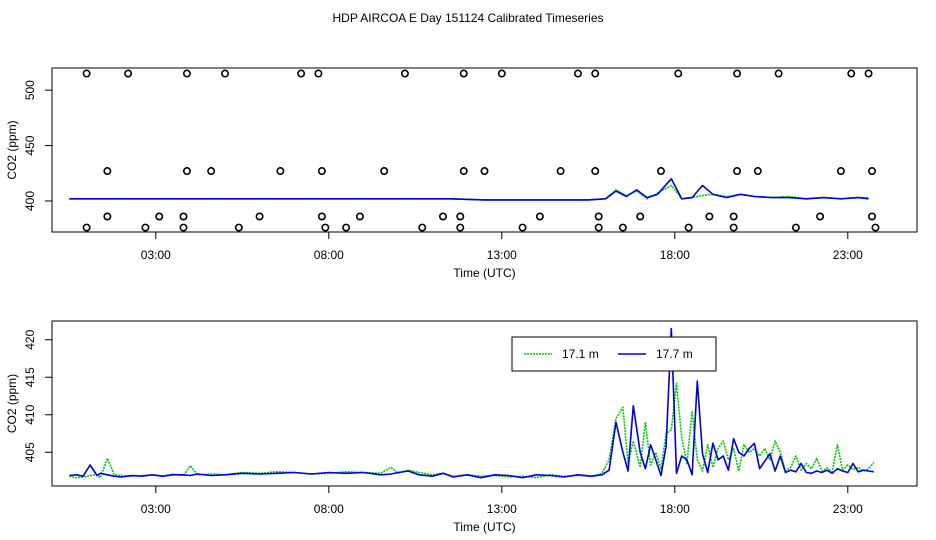 Image resolution: width=936 pixels, height=540 pixels. What do you see at coordinates (614, 354) in the screenshot?
I see `legend: 17.1 m 17.7 m` at bounding box center [614, 354].